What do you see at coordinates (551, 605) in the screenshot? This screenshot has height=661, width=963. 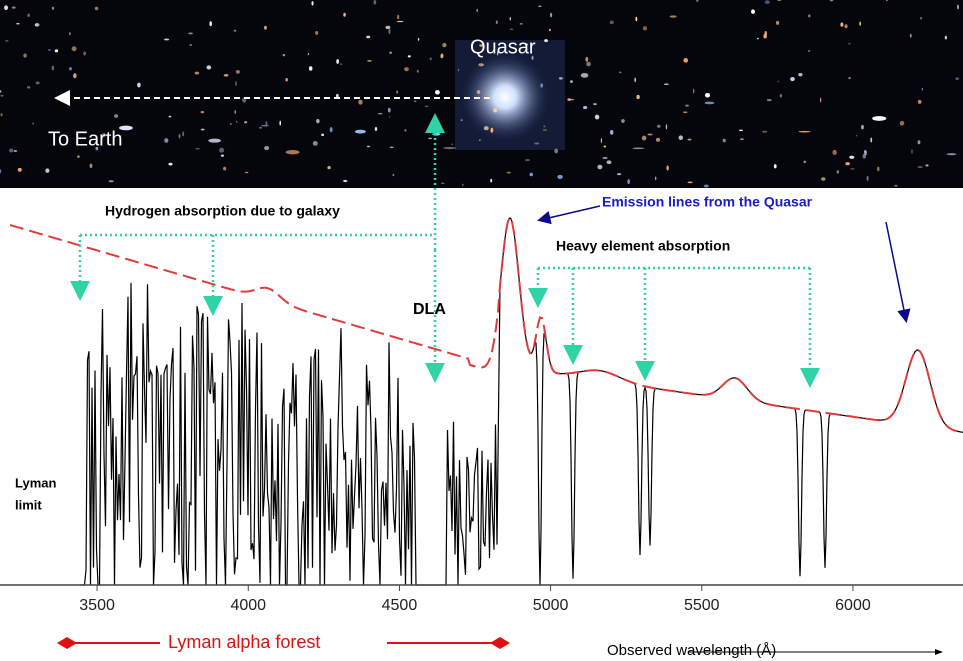 I see `x-tick-label: 5000` at bounding box center [551, 605].